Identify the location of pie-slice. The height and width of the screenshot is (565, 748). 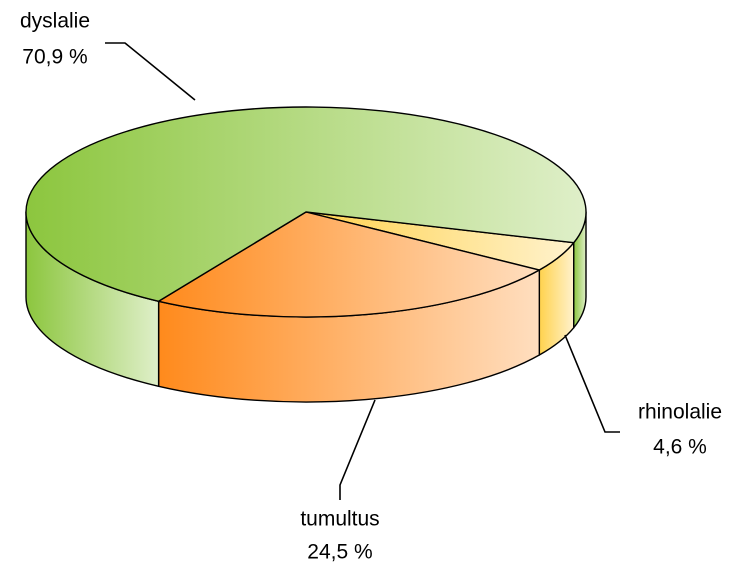
(349, 264).